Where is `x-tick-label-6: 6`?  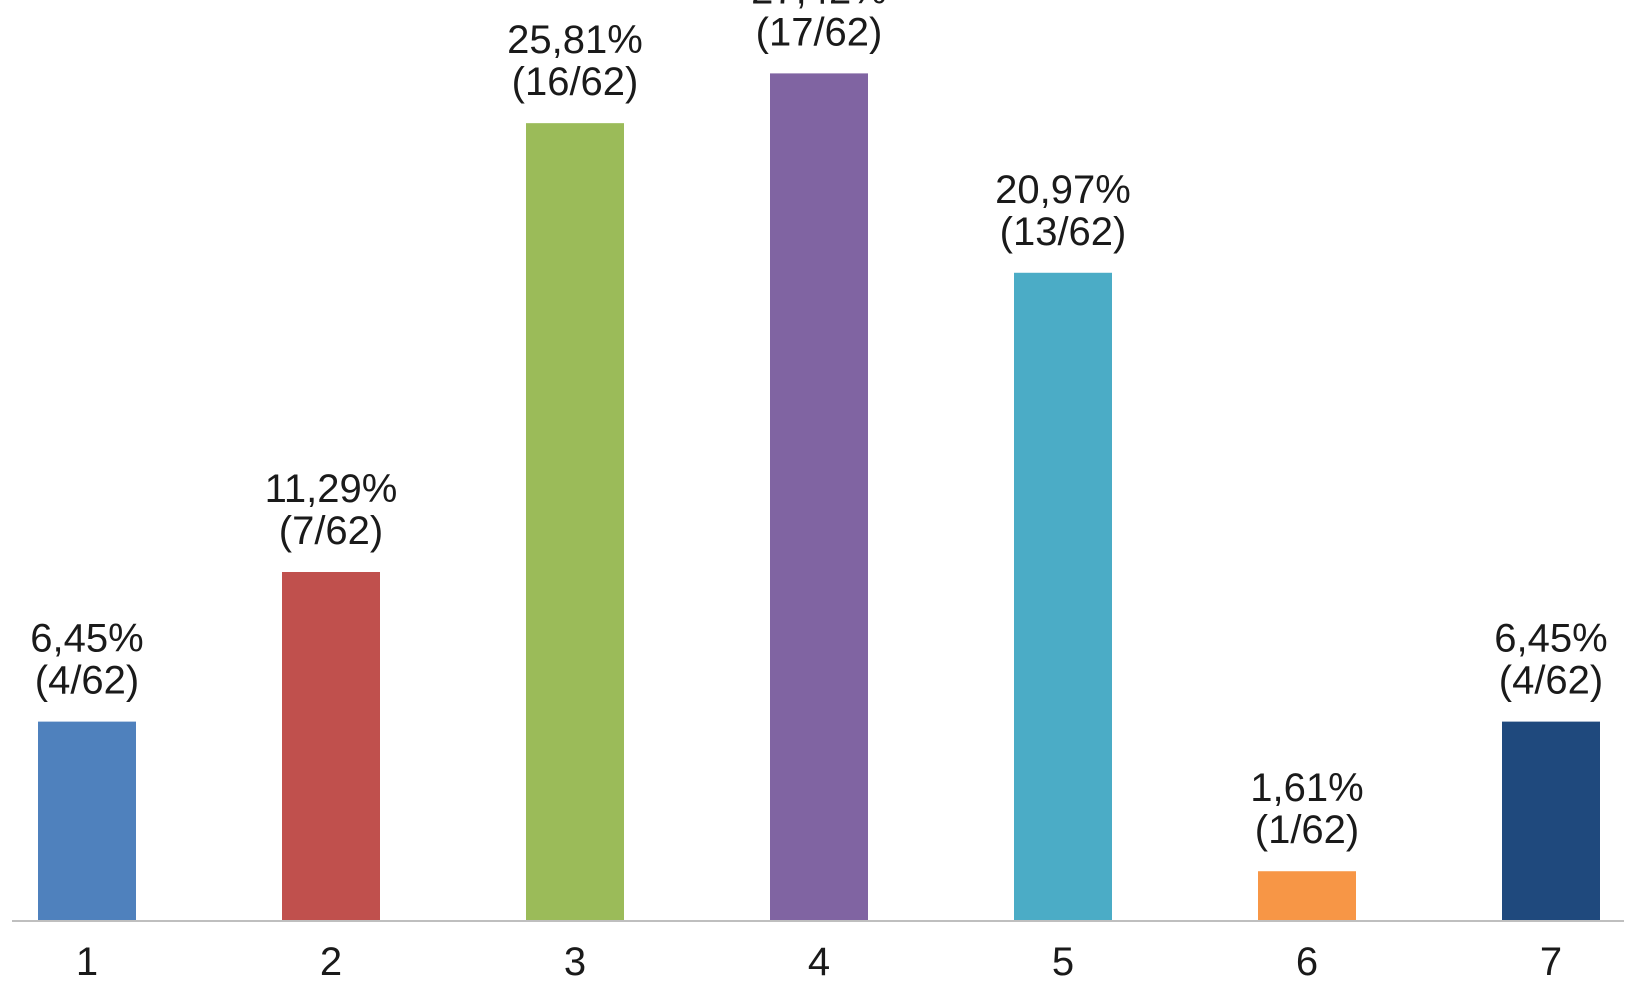
x-tick-label-6: 6 is located at coordinates (1307, 962).